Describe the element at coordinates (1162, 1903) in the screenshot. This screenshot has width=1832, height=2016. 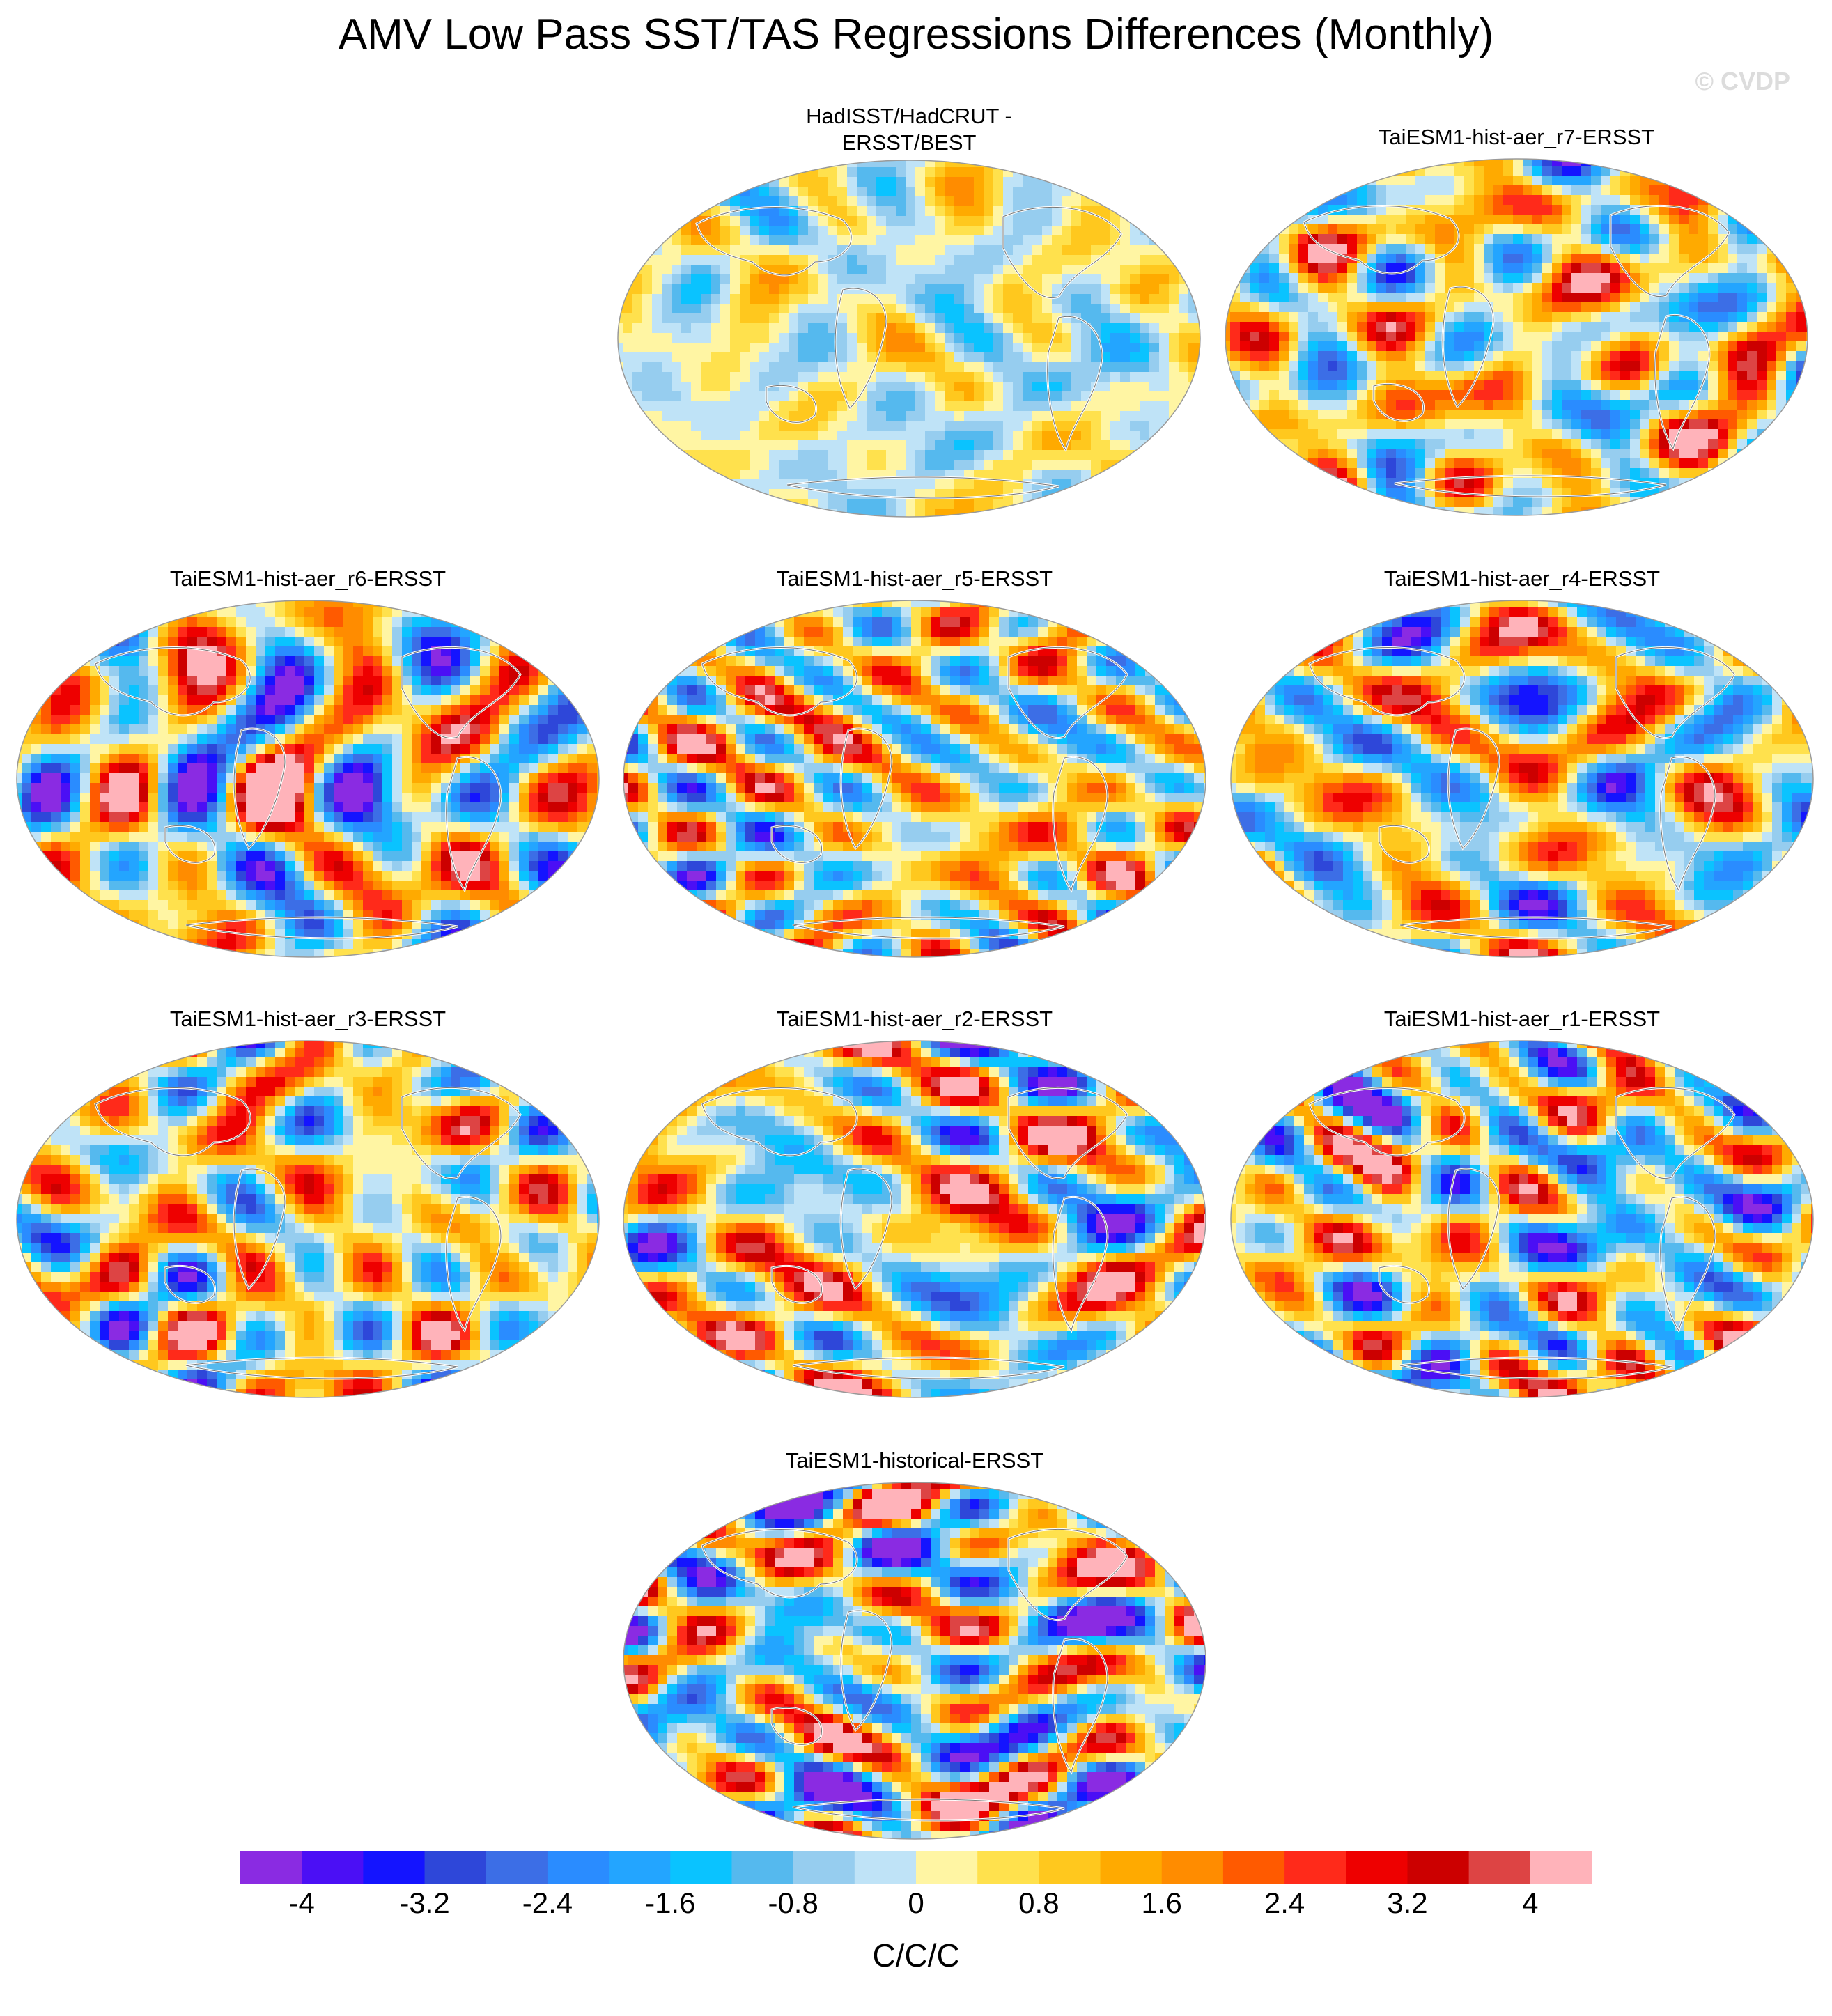
I see `colorbar-tick-label: 1.6` at that location.